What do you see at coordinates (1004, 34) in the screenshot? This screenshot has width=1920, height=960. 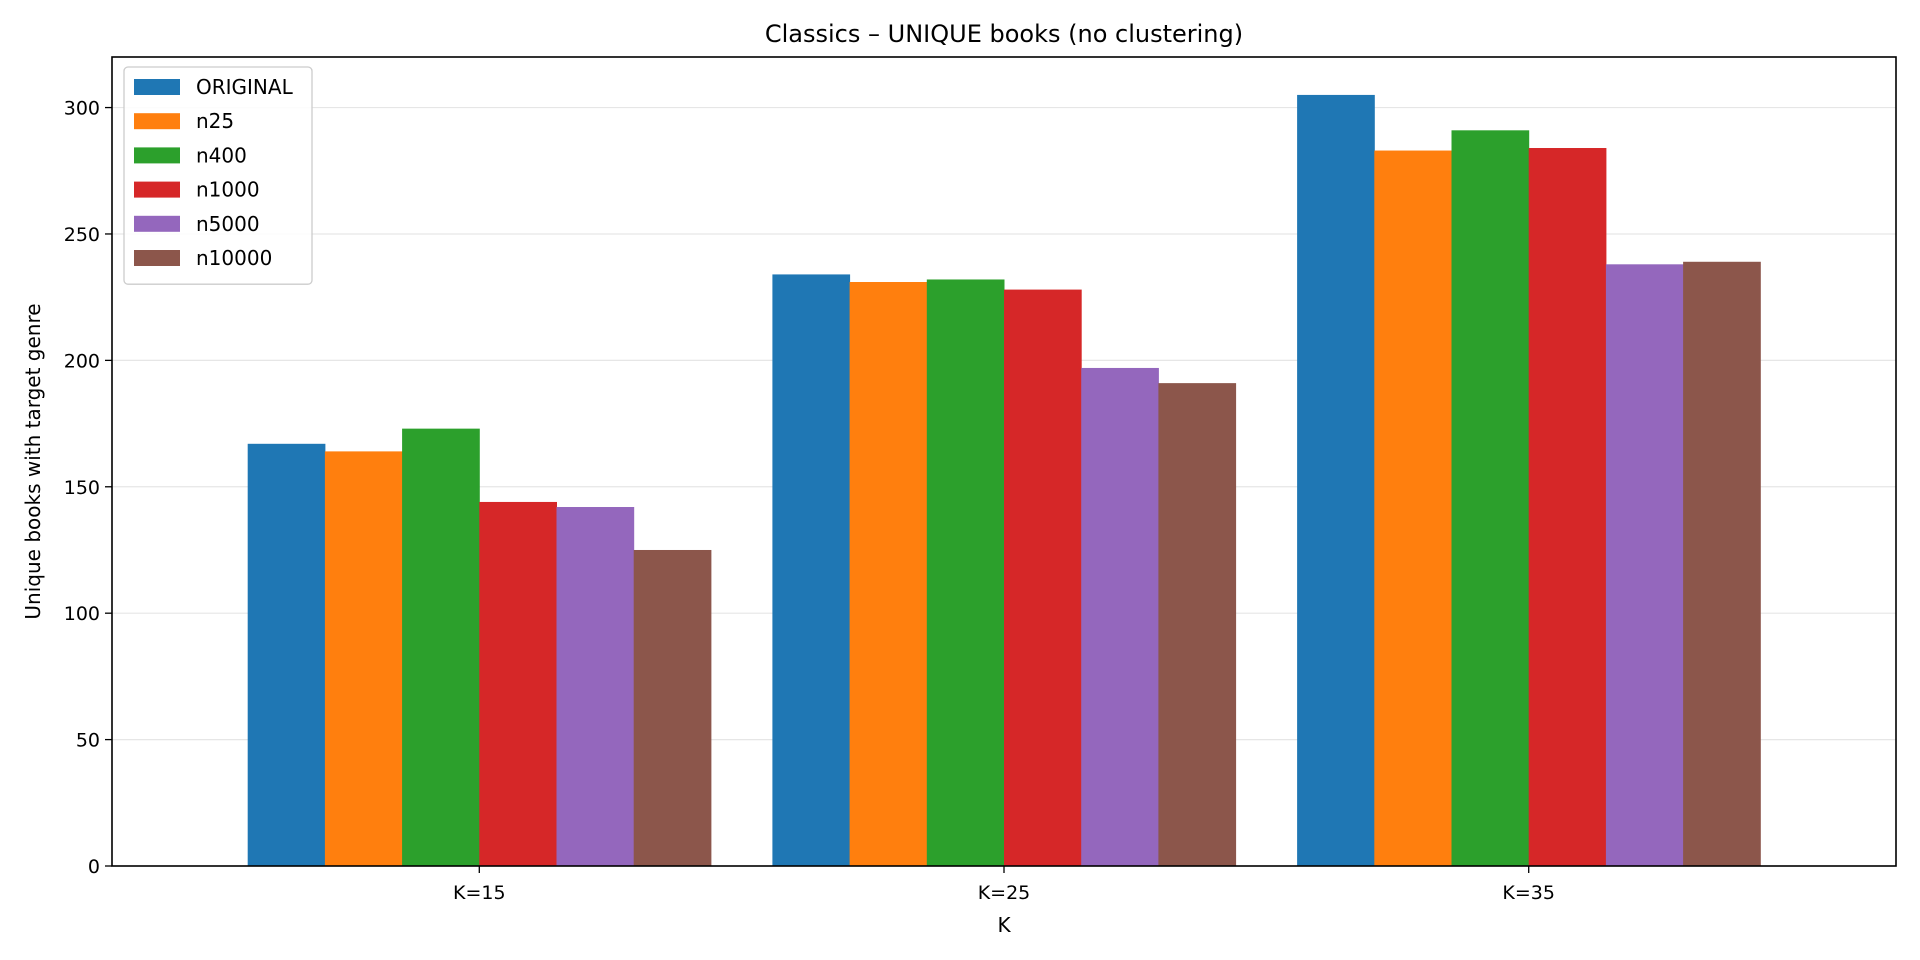 I see `chart-title: Classics – UNIQUE books (no clustering)` at bounding box center [1004, 34].